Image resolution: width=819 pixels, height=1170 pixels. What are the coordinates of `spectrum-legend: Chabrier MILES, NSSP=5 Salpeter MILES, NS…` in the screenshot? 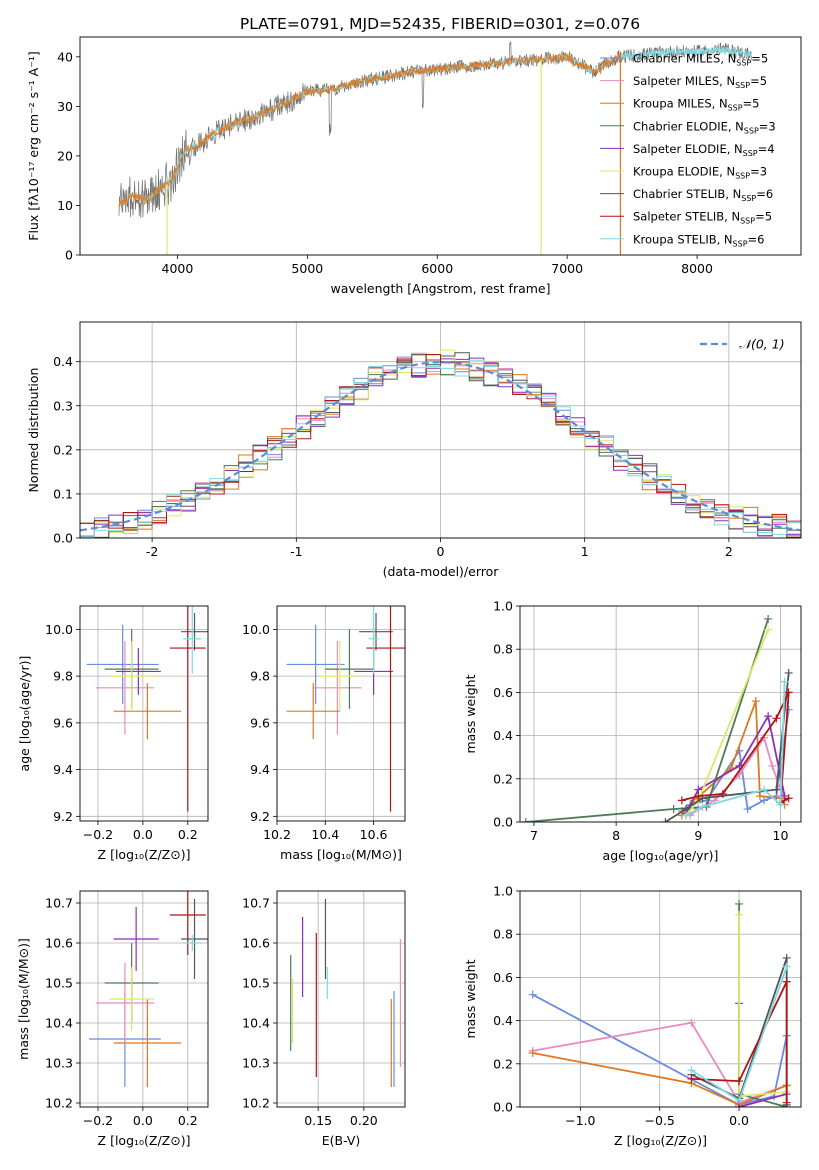 It's located at (688, 150).